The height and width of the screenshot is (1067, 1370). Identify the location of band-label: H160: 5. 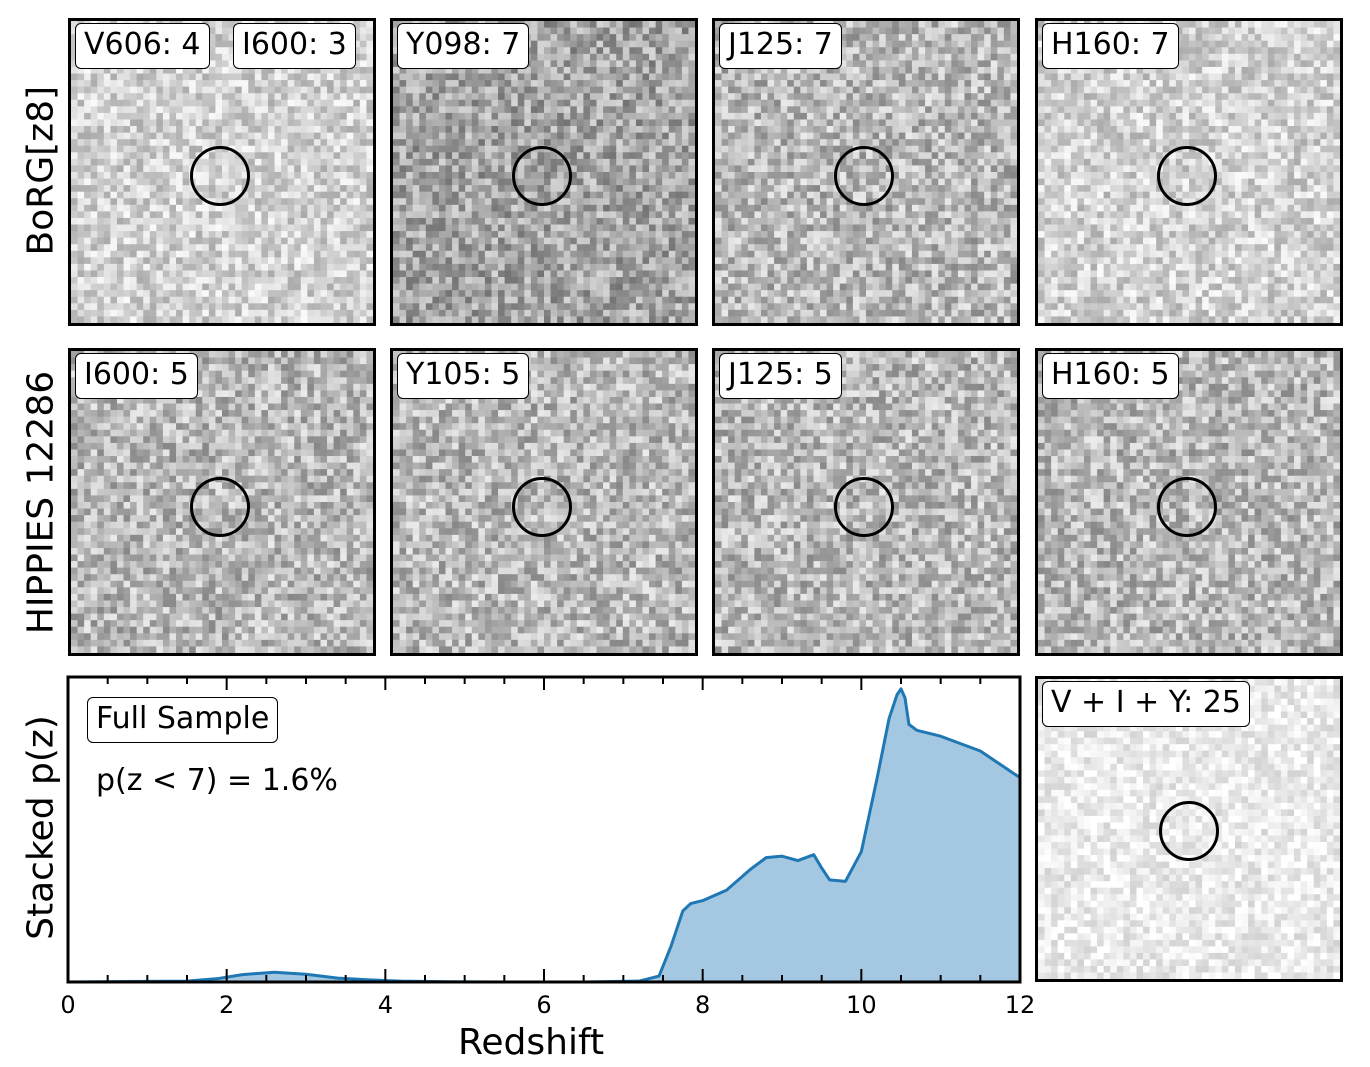
(1110, 376).